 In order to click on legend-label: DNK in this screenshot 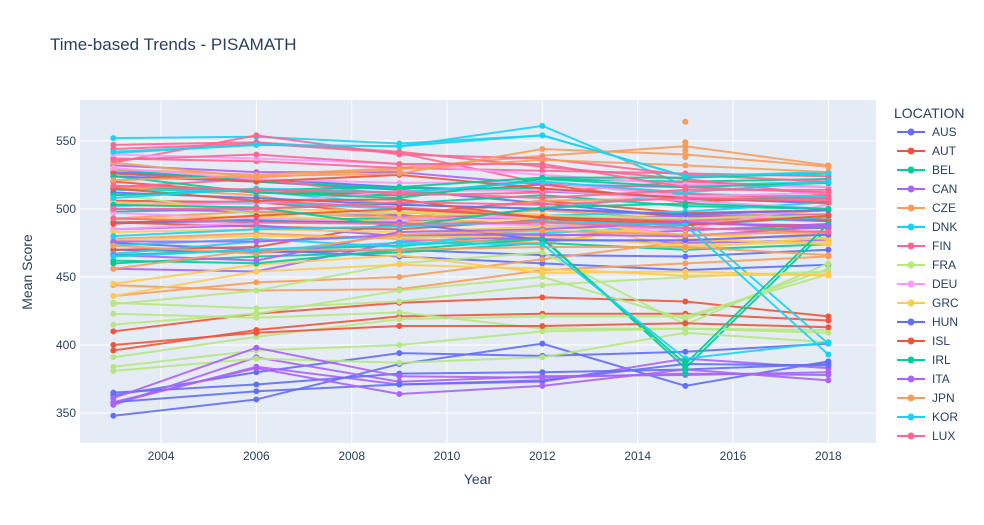, I will do `click(944, 227)`.